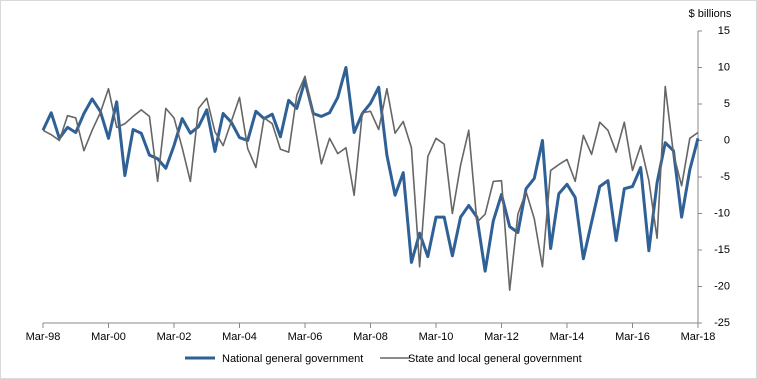 This screenshot has width=757, height=379. What do you see at coordinates (727, 140) in the screenshot?
I see `y-tick-label: 0` at bounding box center [727, 140].